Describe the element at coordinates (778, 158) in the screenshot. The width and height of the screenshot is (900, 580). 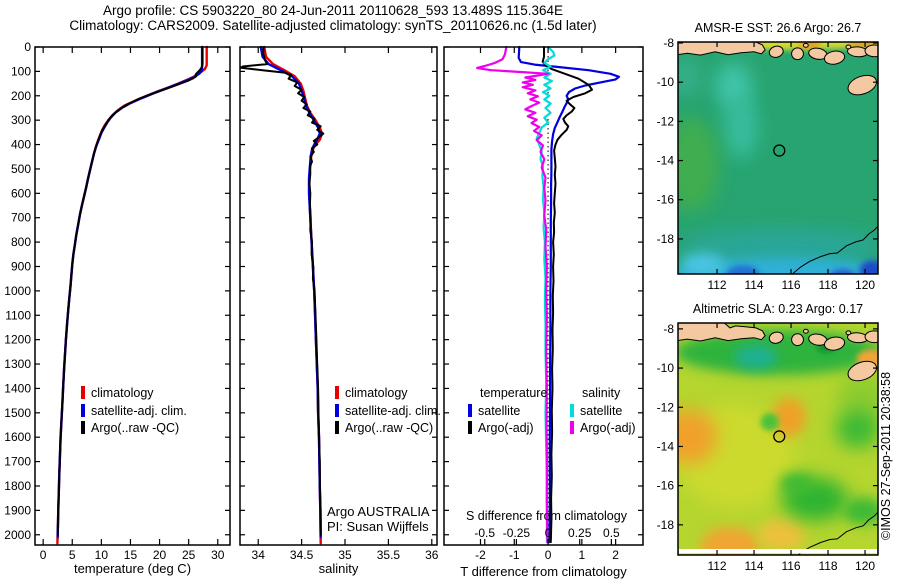
I see `sst-map-ticks` at that location.